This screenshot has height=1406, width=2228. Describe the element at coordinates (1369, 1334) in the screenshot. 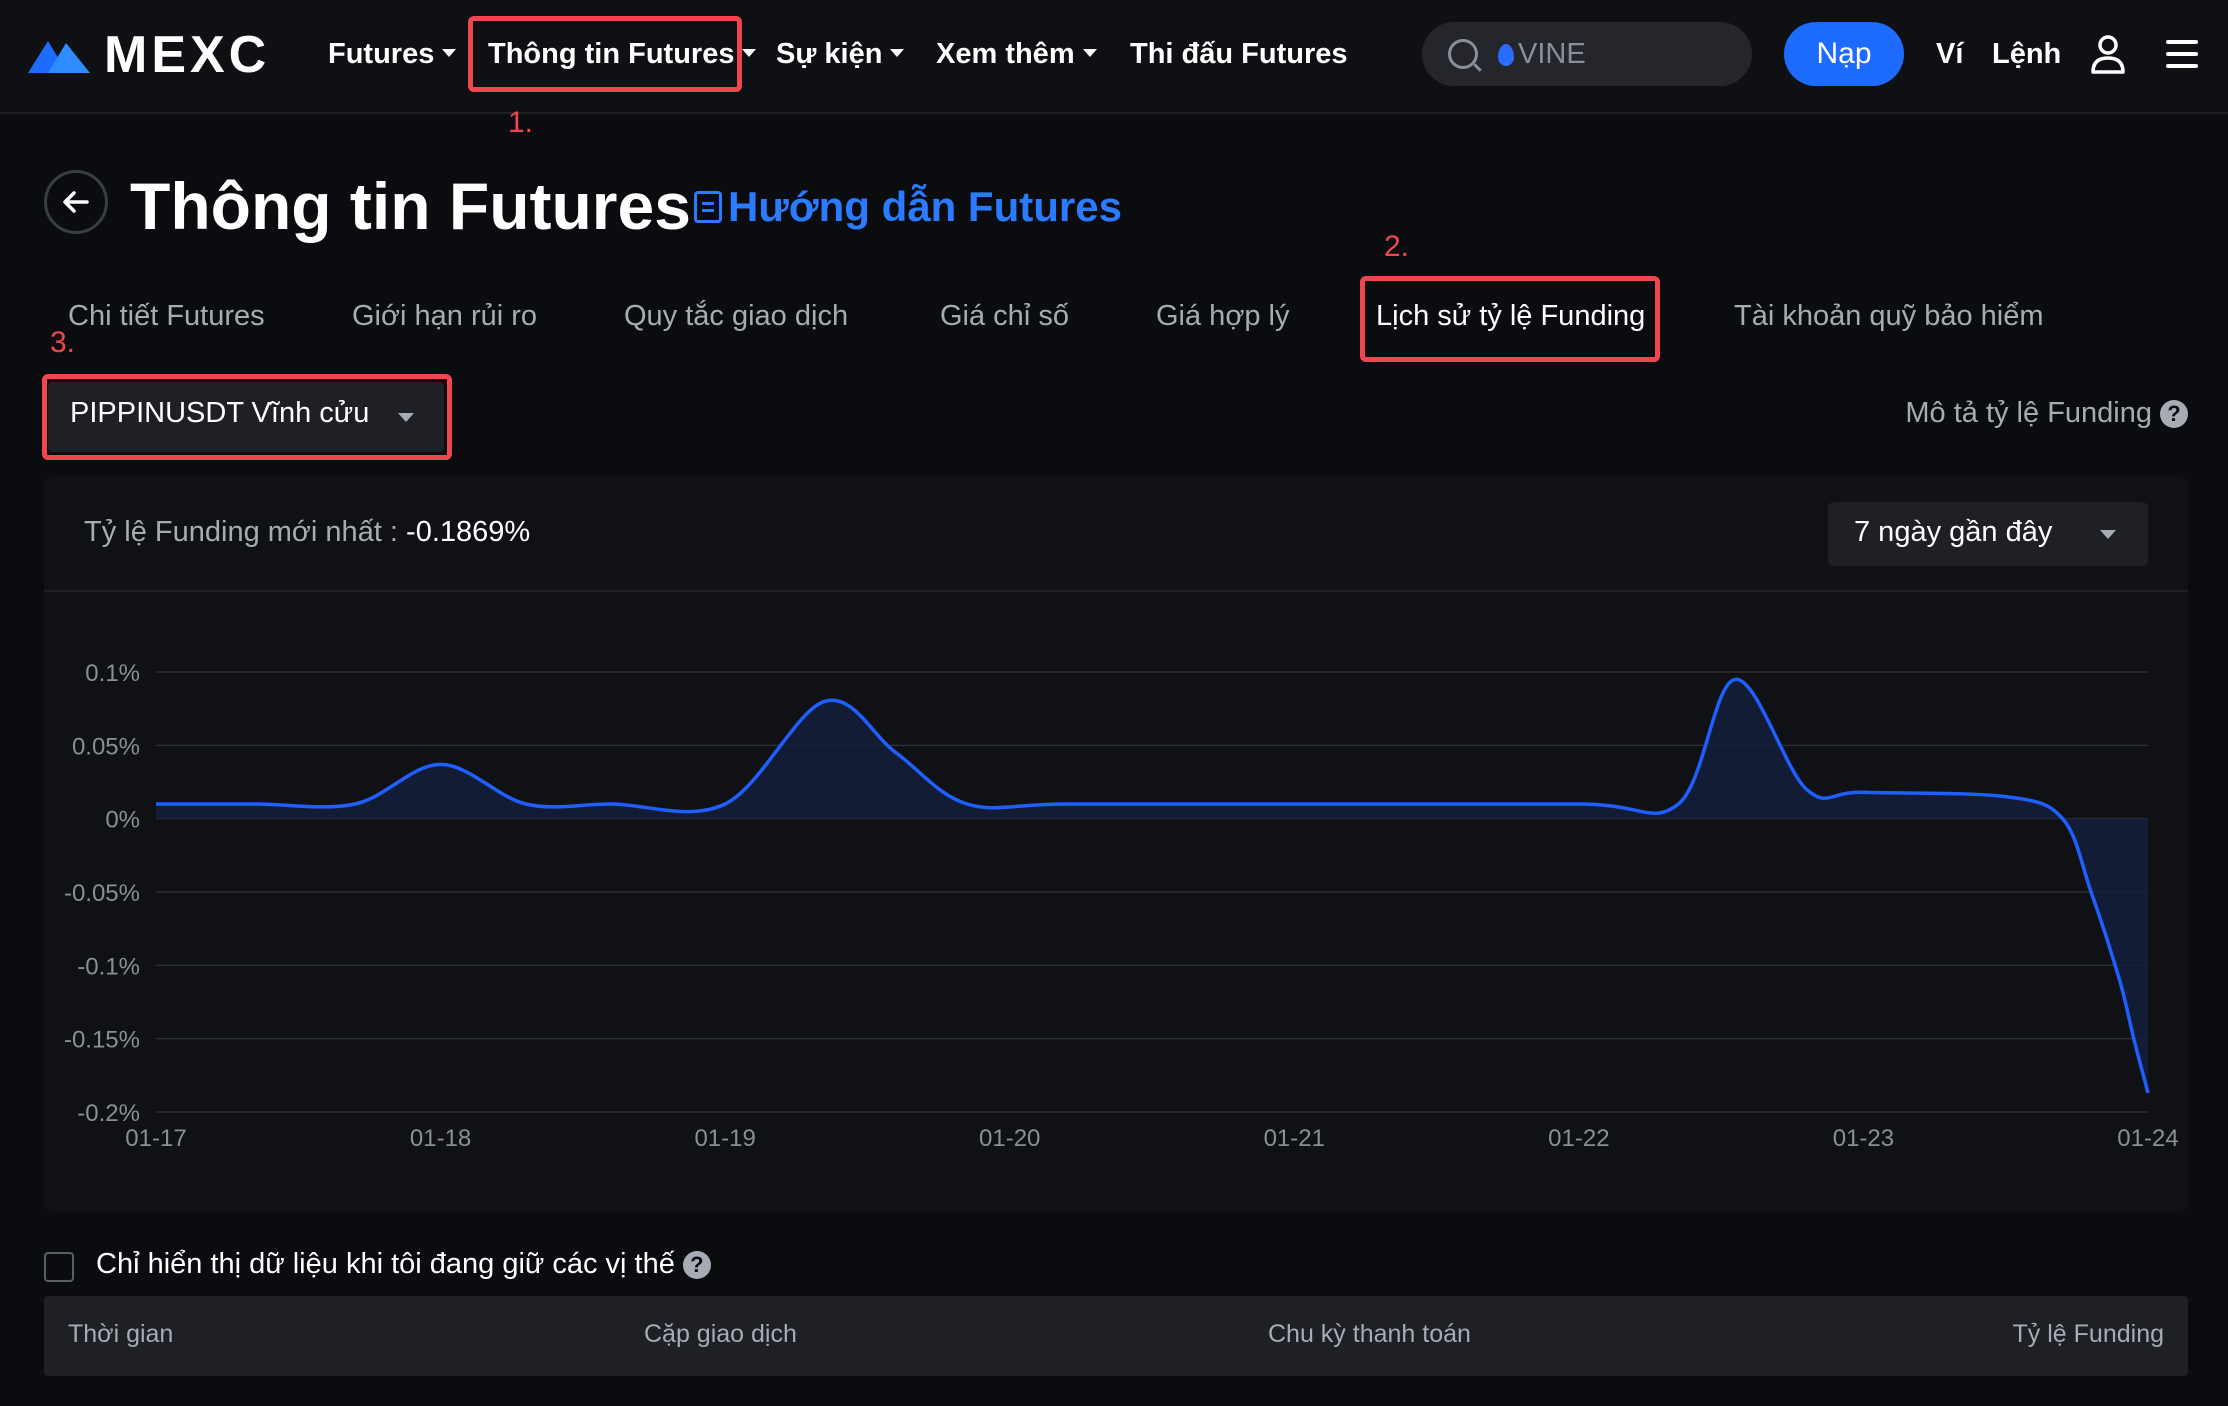

I see `column-settlement-cycle: Chu kỳ thanh toán` at that location.